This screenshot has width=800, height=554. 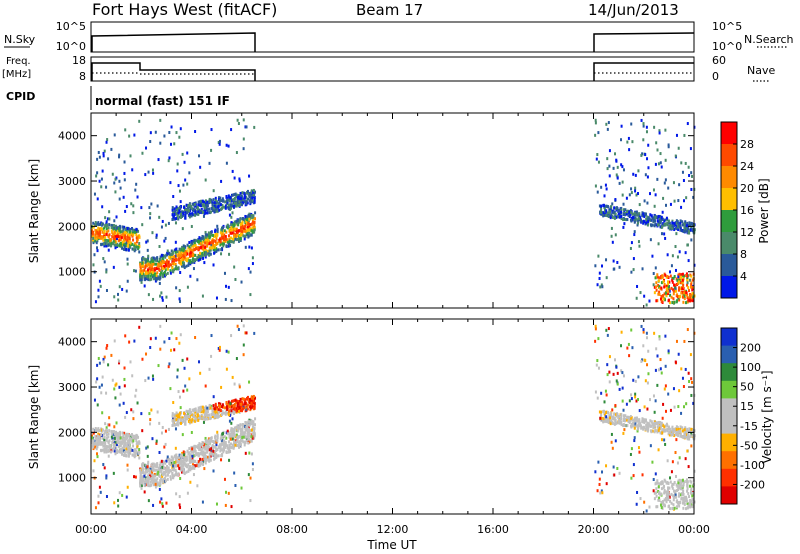 I want to click on colorbar-segment, so click(x=729, y=133).